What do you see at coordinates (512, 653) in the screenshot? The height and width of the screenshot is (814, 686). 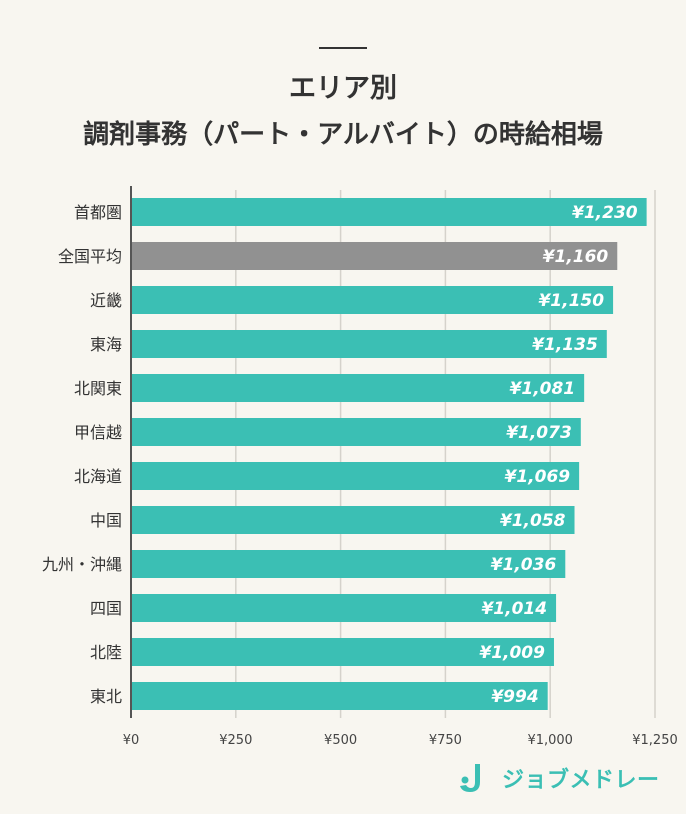 I see `data-label: ¥1,009` at bounding box center [512, 653].